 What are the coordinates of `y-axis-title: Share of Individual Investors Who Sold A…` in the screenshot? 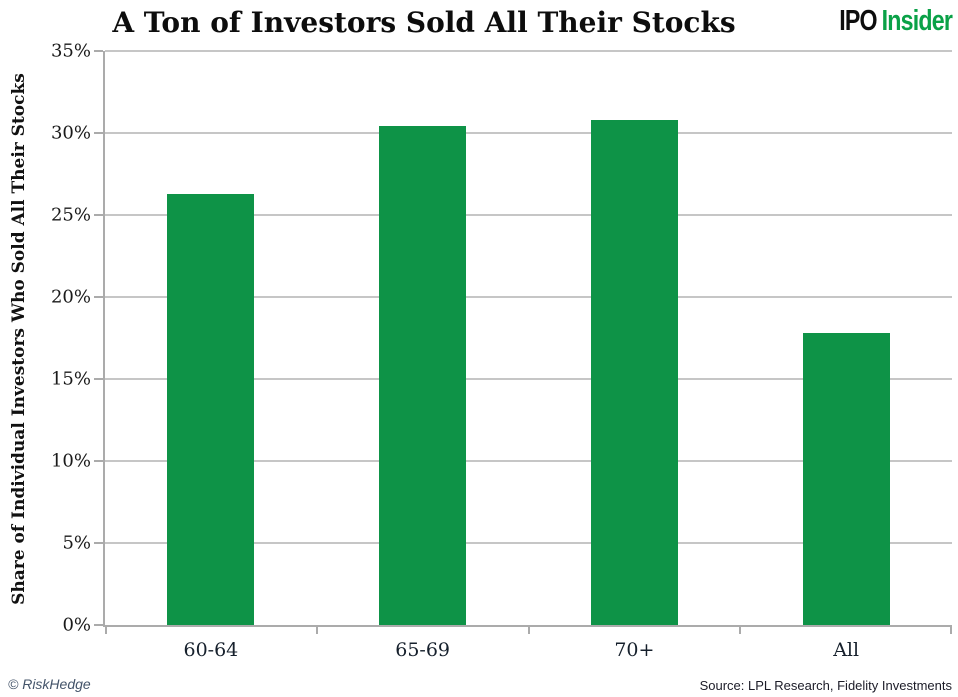 It's located at (19, 339).